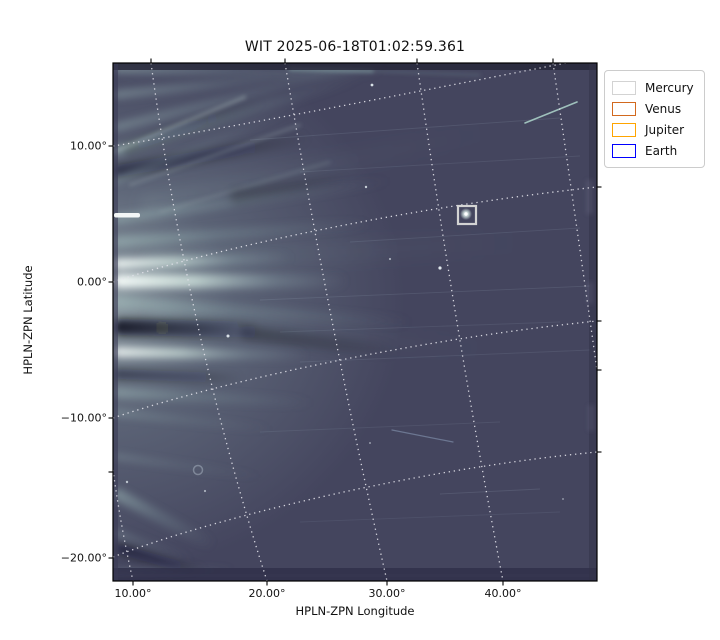  Describe the element at coordinates (127, 215) in the screenshot. I see `bright-dash-feature` at that location.